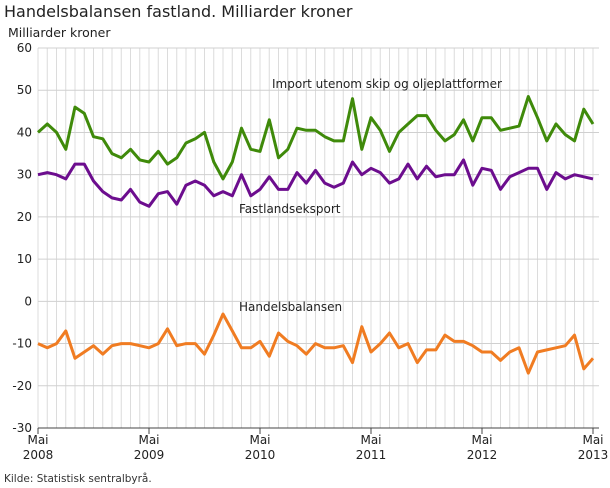  I want to click on y-tick-label: -10, so click(22, 344).